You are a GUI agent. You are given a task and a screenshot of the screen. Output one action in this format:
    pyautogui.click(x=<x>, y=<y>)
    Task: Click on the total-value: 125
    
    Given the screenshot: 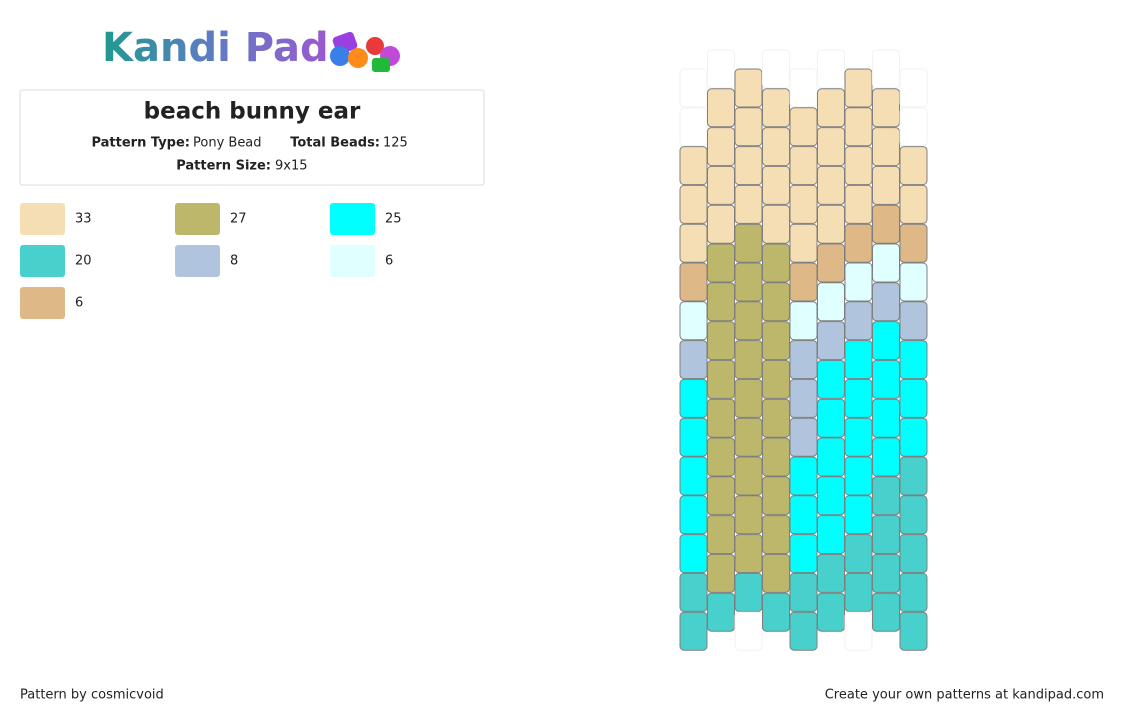 What is the action you would take?
    pyautogui.click(x=395, y=143)
    